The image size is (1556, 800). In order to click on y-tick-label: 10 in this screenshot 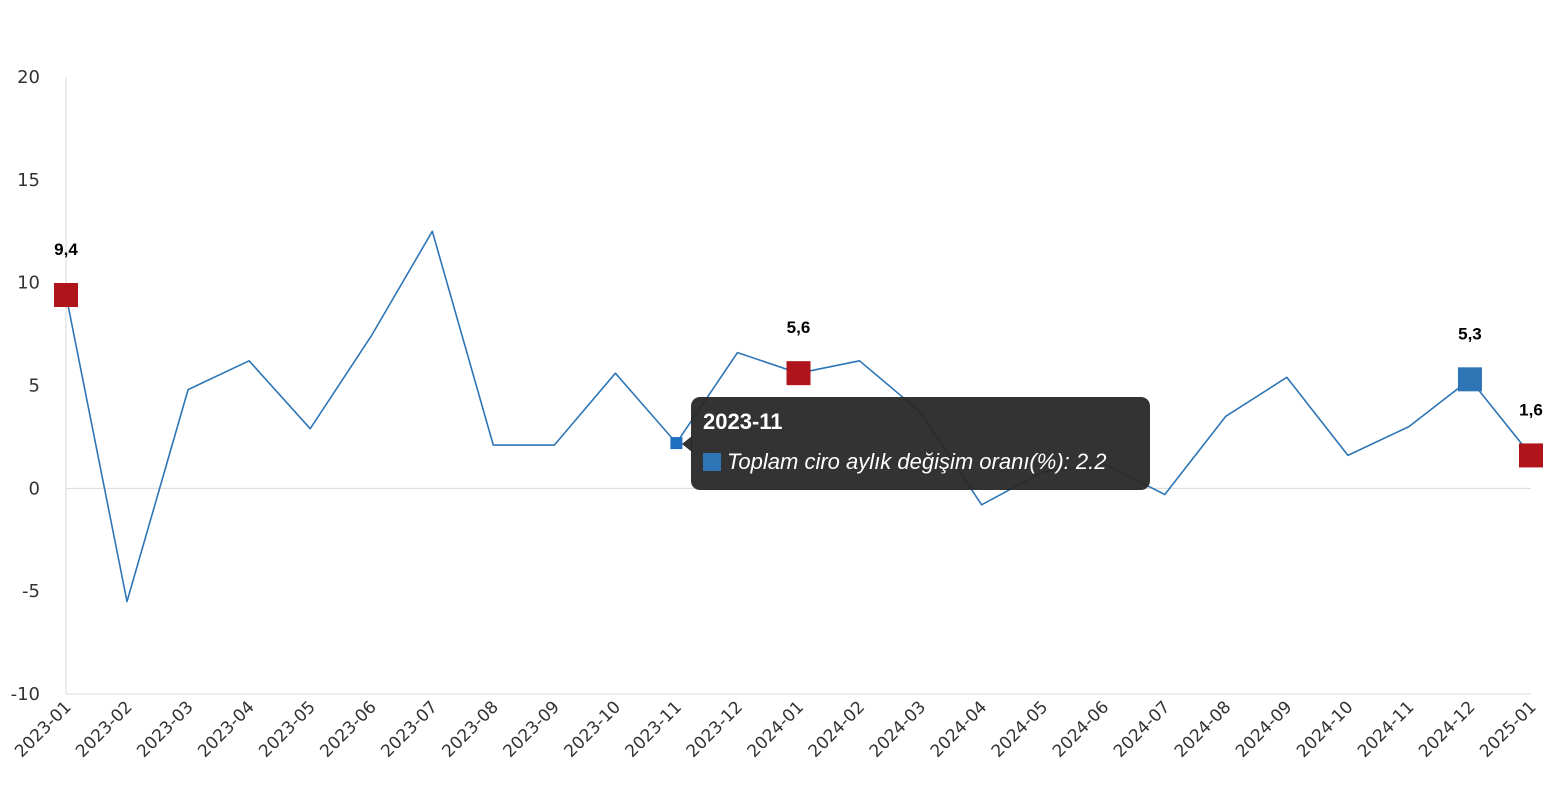, I will do `click(28, 283)`.